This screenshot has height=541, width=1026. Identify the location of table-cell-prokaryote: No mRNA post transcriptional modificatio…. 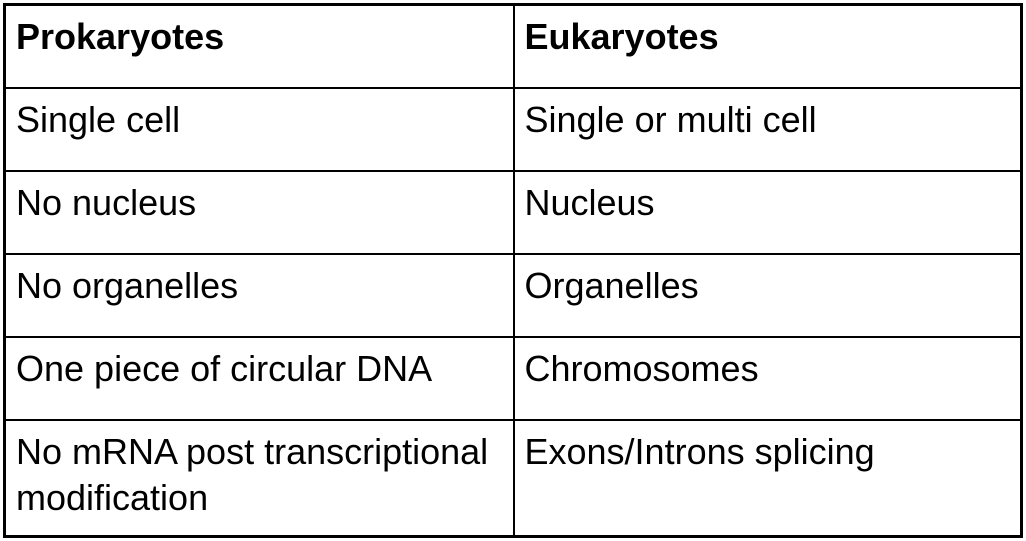
(259, 478).